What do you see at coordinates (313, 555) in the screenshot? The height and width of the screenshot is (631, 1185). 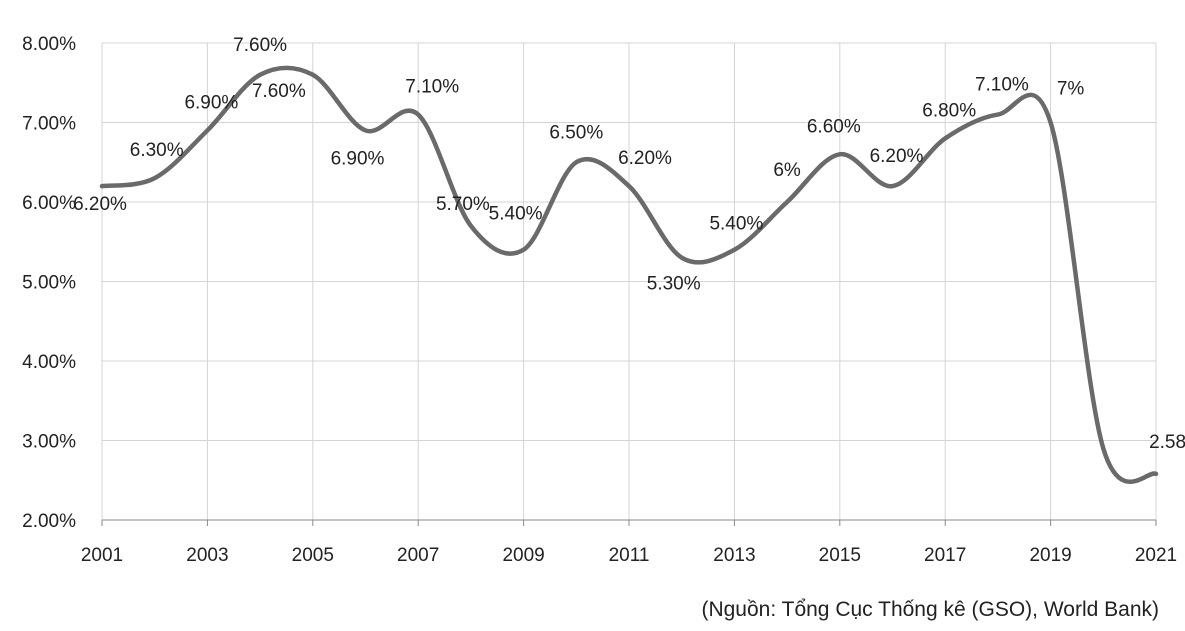 I see `x-tick-label: 2005` at bounding box center [313, 555].